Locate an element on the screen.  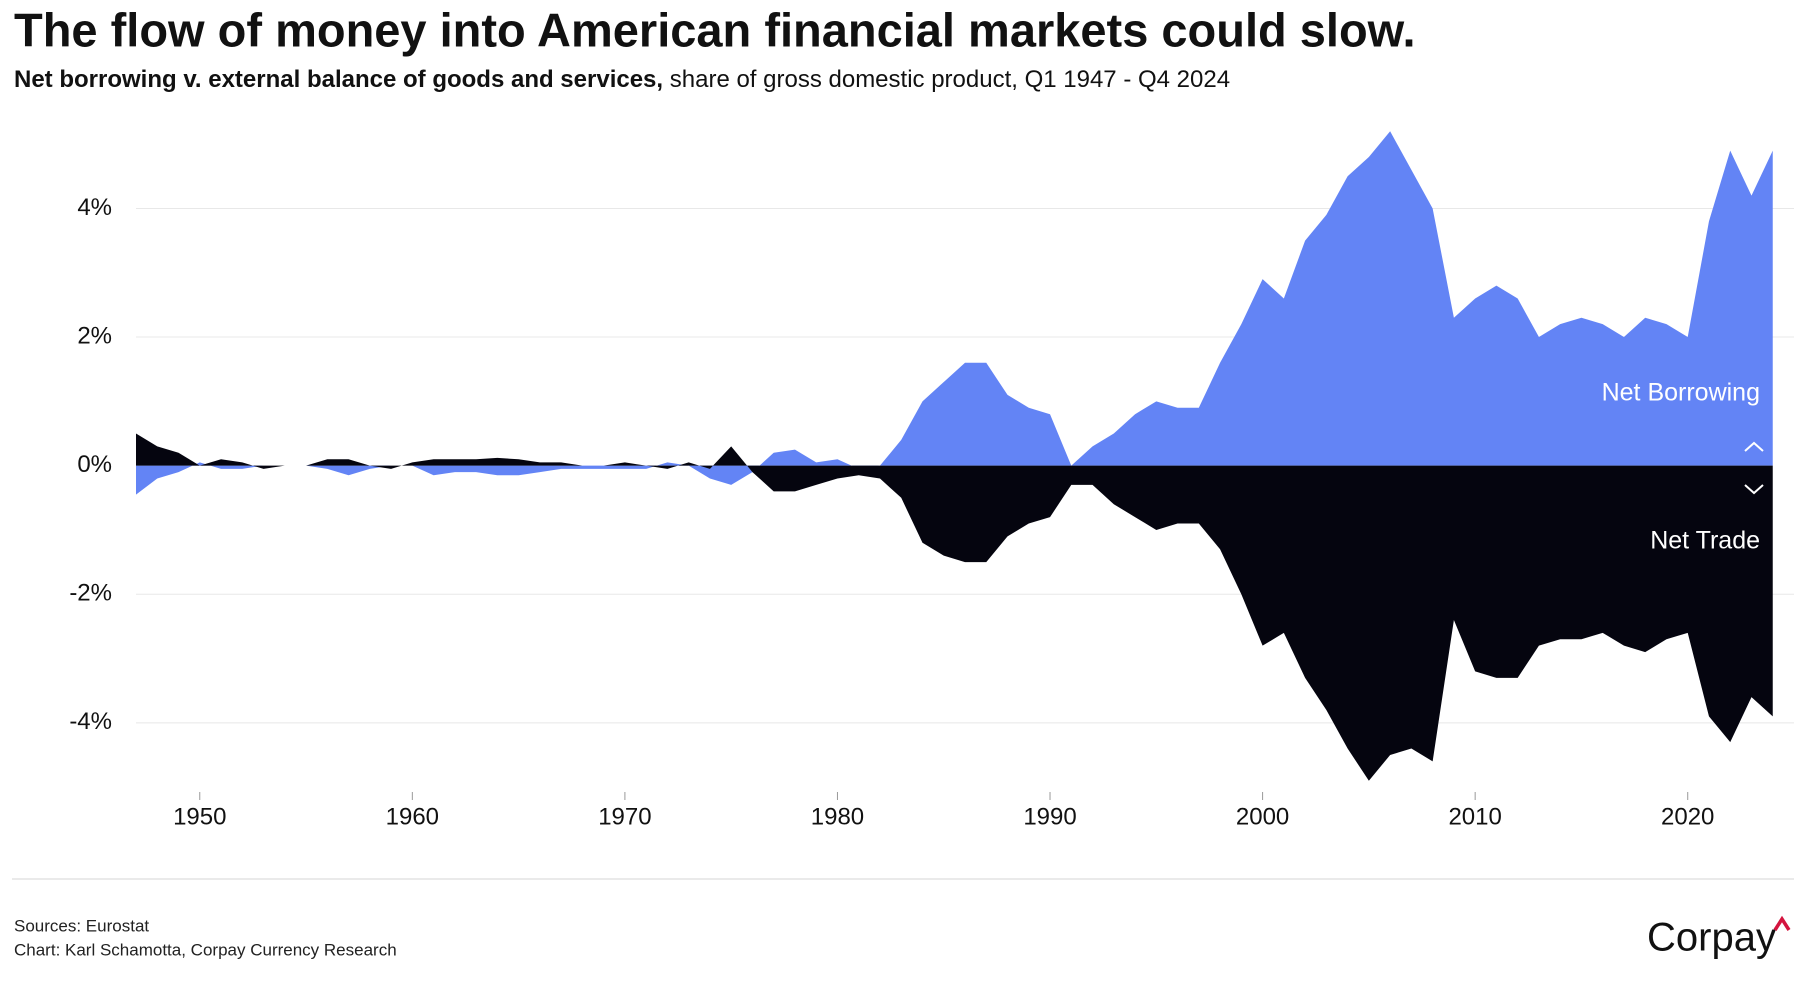
logo-caret is located at coordinates (1782, 923).